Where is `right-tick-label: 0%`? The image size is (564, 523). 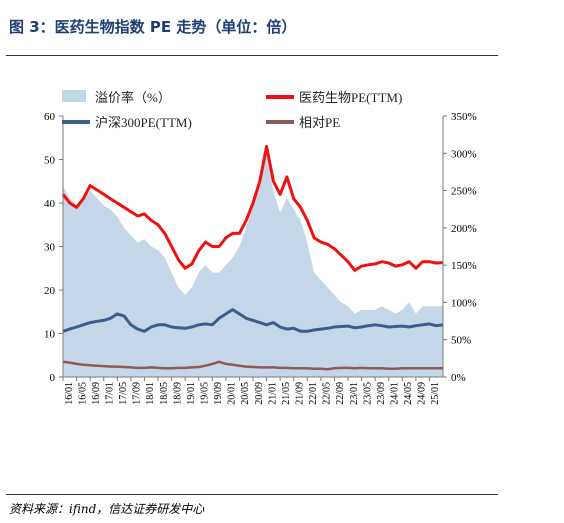
right-tick-label: 0% is located at coordinates (458, 378).